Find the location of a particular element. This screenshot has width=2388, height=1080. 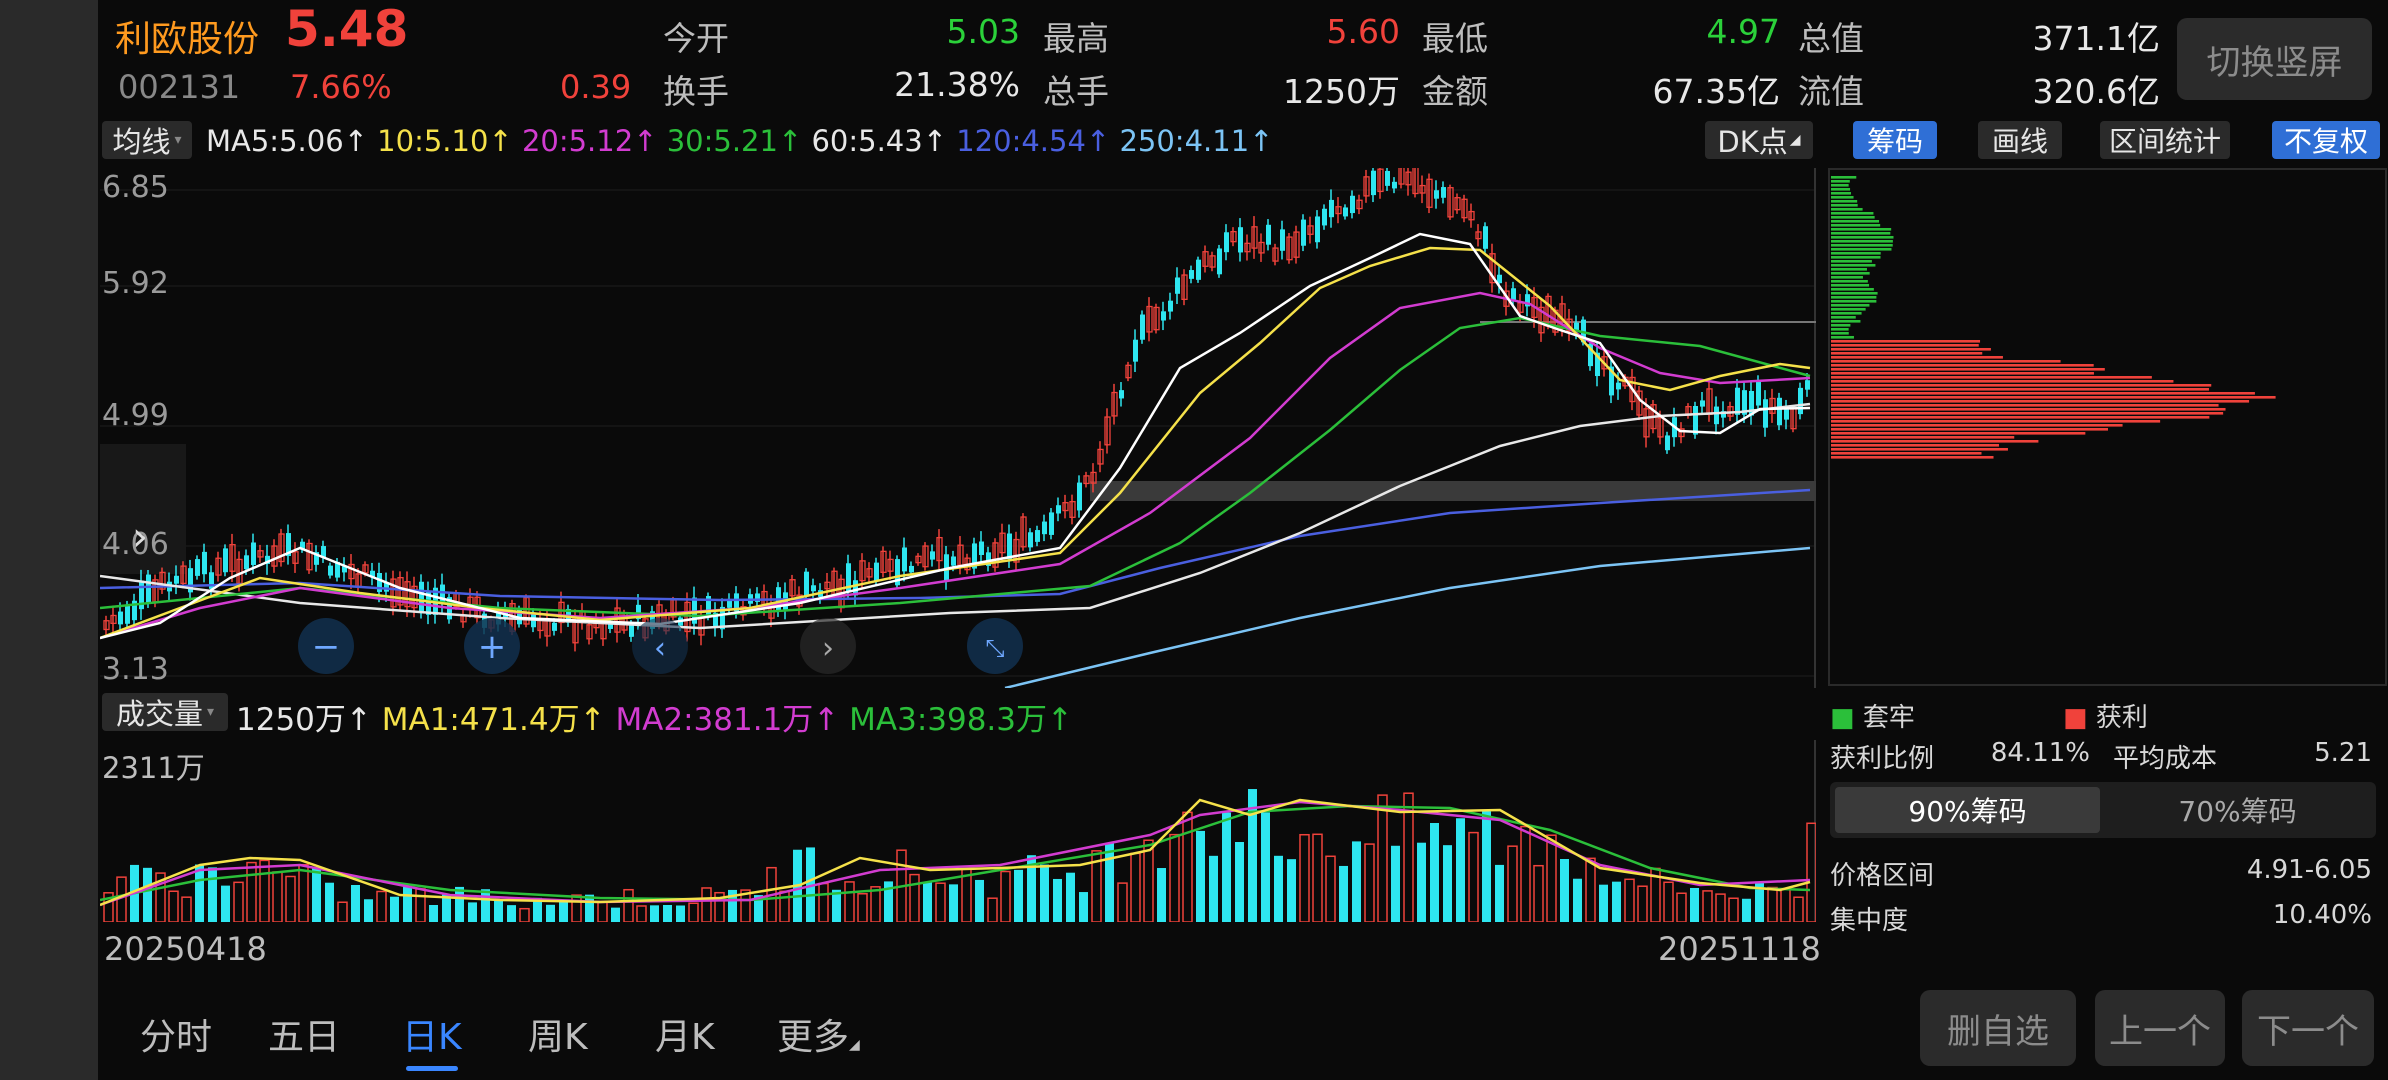

nav-daily-k: 日K is located at coordinates (432, 1037).